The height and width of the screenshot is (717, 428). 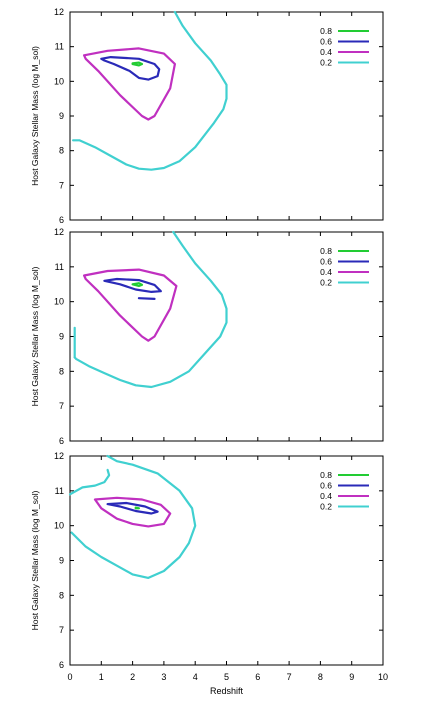 I want to click on x-tick-label: 8, so click(x=320, y=677).